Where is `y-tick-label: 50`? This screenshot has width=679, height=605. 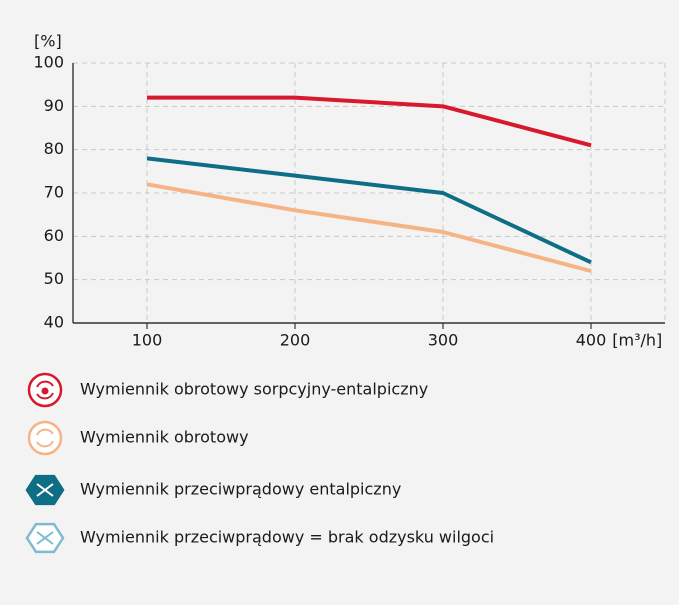
y-tick-label: 50 is located at coordinates (54, 278).